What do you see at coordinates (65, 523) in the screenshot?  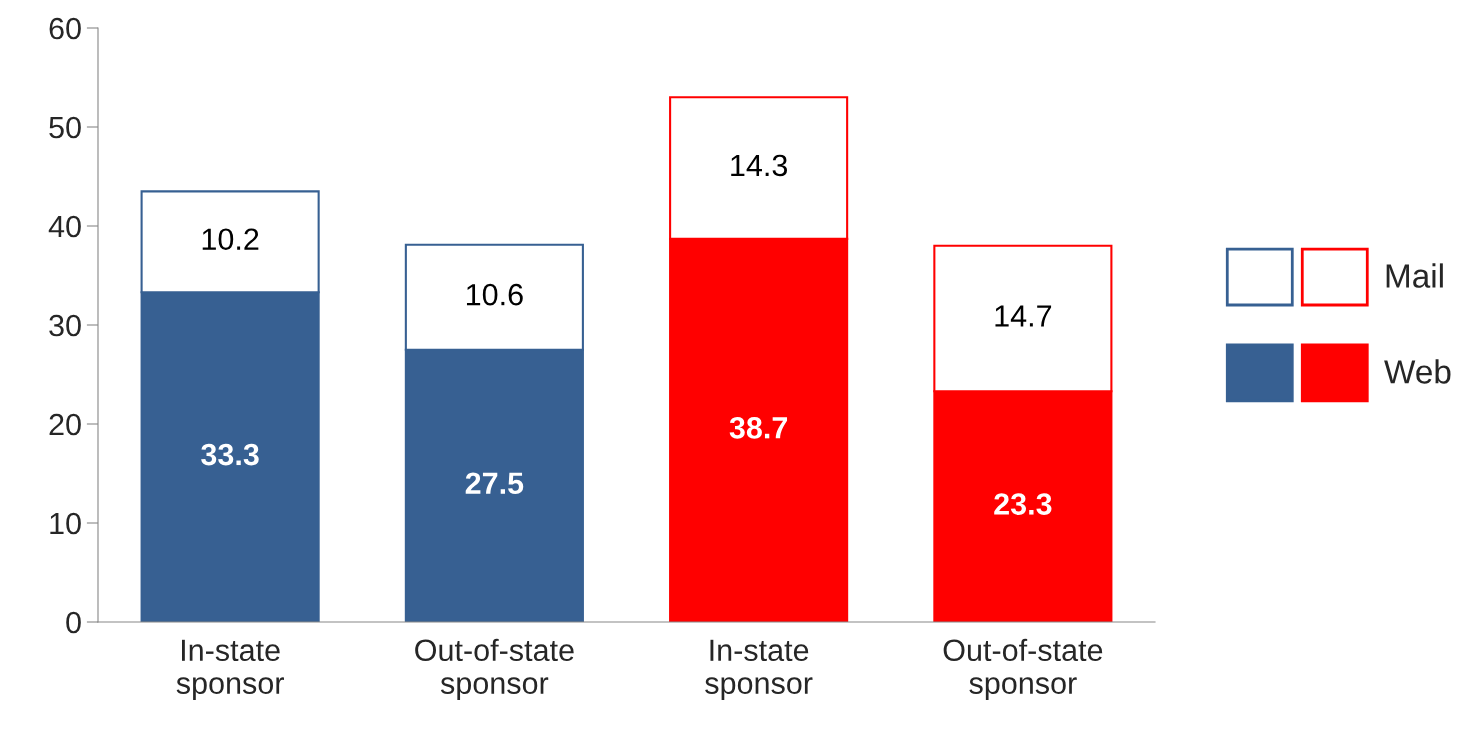 I see `y-tick-label: 10` at bounding box center [65, 523].